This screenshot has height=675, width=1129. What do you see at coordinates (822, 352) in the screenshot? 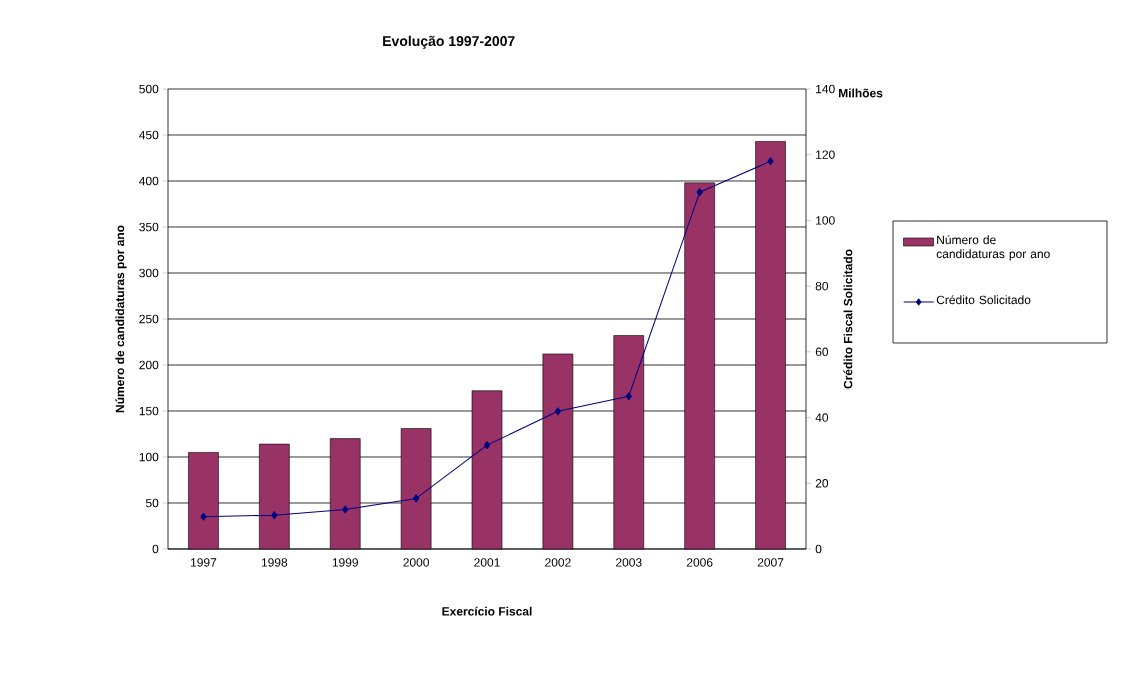
I see `y2-tick-label: 60` at bounding box center [822, 352].